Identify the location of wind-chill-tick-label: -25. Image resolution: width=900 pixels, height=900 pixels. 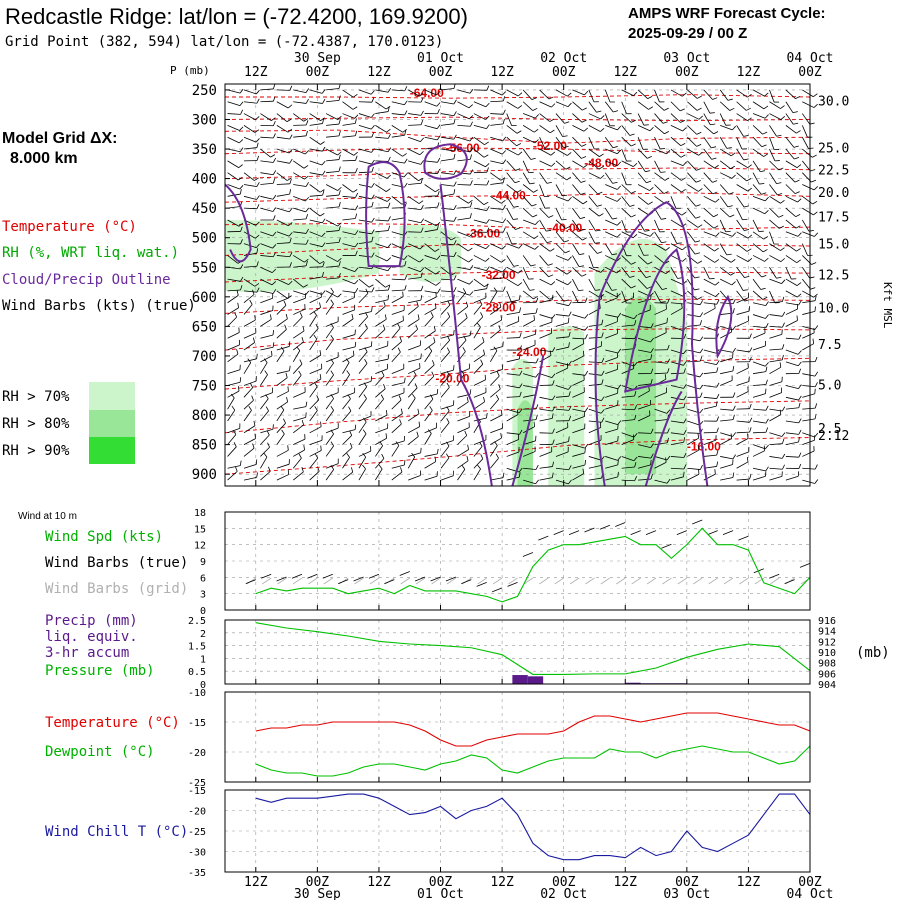
(197, 832).